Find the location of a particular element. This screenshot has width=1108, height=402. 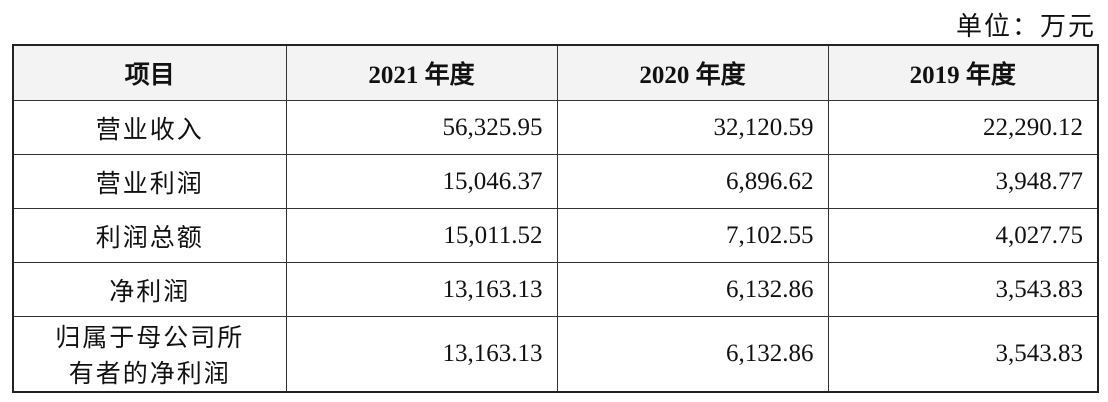

value-cell: 6,896.62 is located at coordinates (692, 181).